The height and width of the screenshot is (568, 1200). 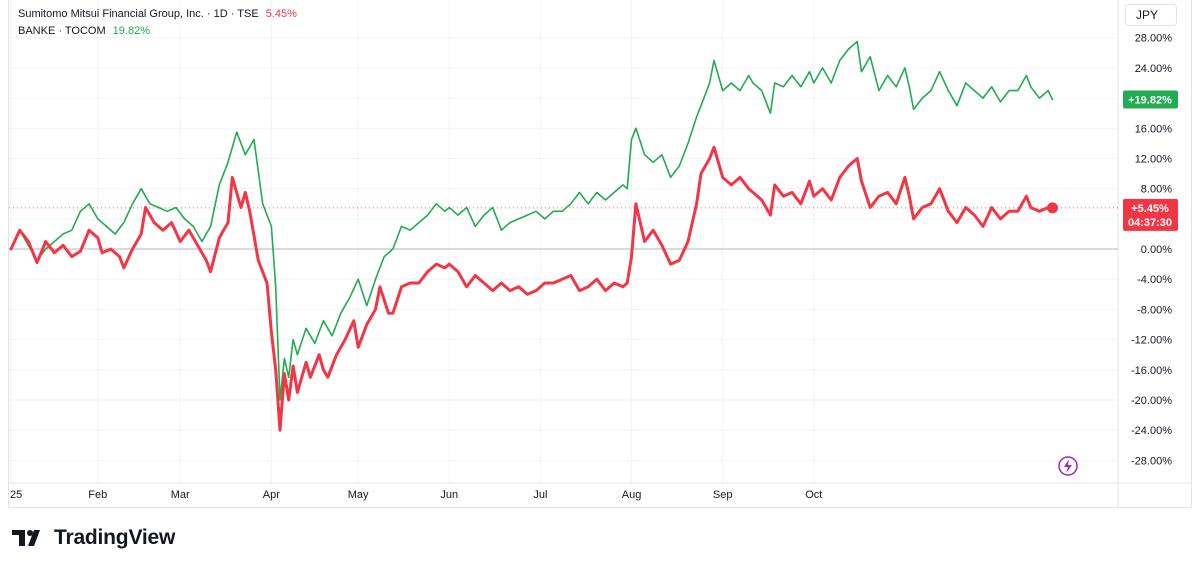 What do you see at coordinates (1151, 401) in the screenshot?
I see `y-tick-label: -20.00%` at bounding box center [1151, 401].